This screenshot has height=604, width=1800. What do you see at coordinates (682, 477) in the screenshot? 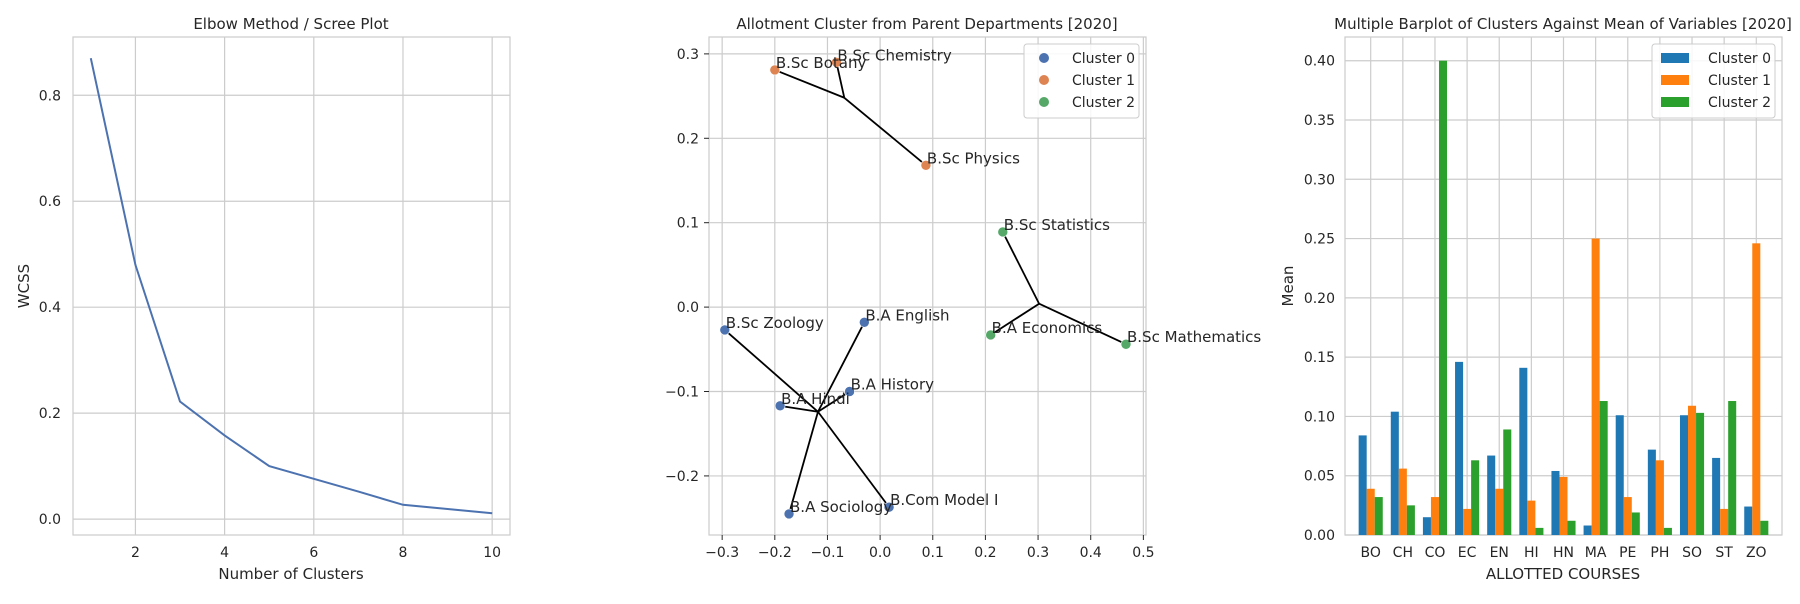
I see `scatter-y-tick-label: −0.2` at bounding box center [682, 477].